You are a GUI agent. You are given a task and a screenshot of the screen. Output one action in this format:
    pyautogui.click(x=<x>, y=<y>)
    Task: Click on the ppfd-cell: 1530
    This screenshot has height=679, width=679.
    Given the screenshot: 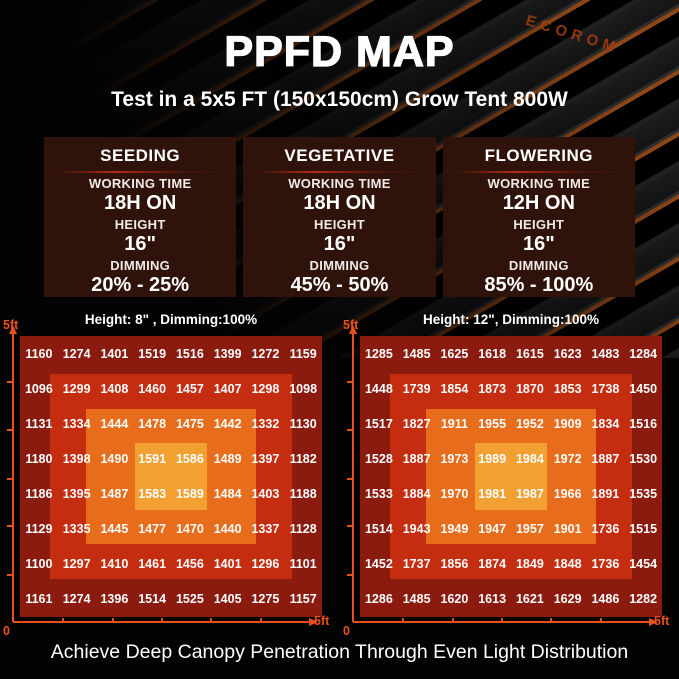 What is the action you would take?
    pyautogui.click(x=643, y=458)
    